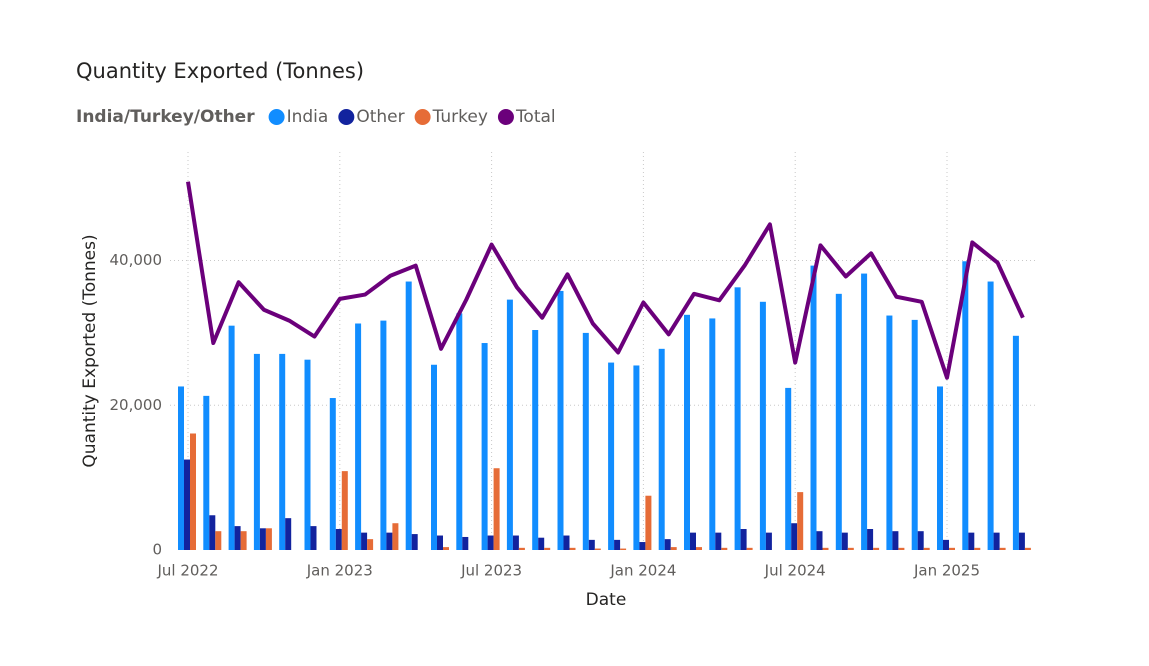 This screenshot has width=1149, height=666. Describe the element at coordinates (535, 117) in the screenshot. I see `legend-label: Total` at that location.